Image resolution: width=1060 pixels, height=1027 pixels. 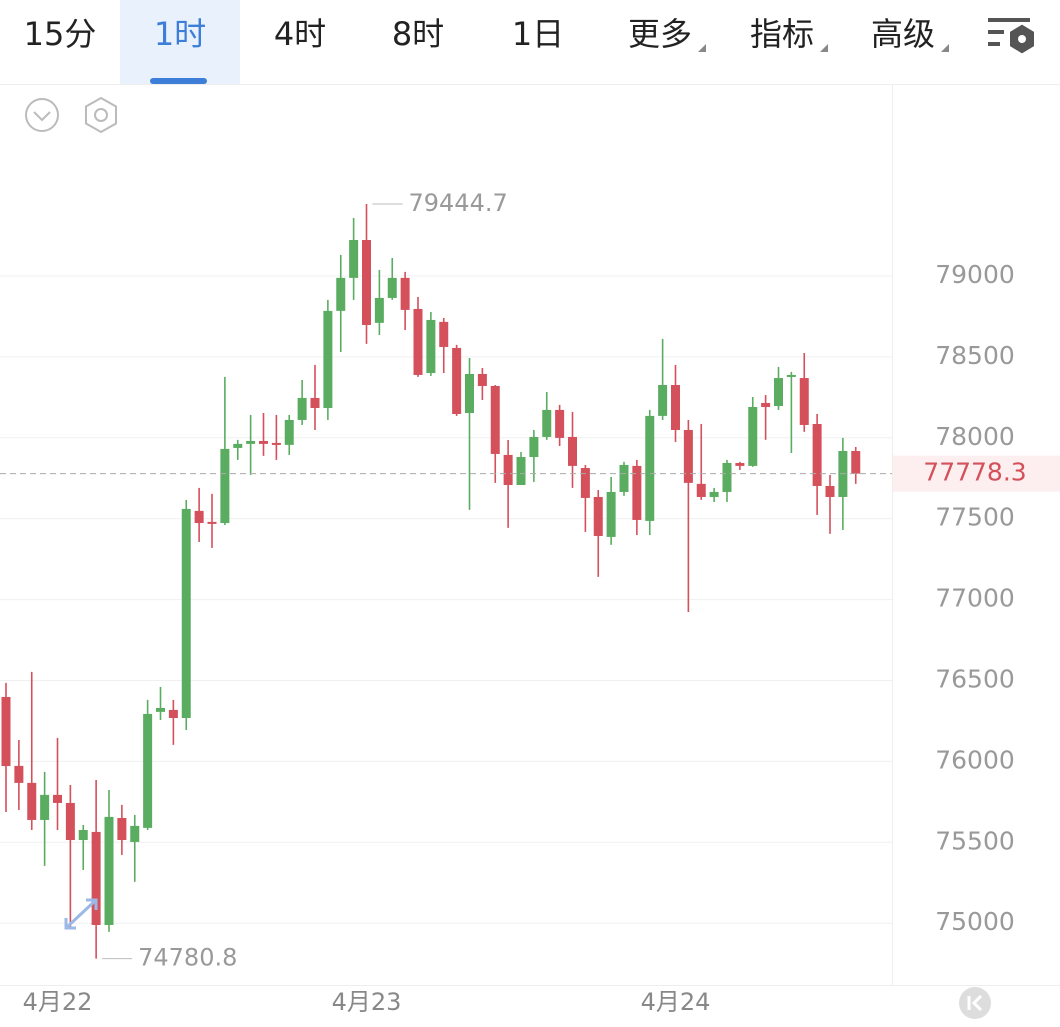 I want to click on tab: 8时, so click(x=418, y=34).